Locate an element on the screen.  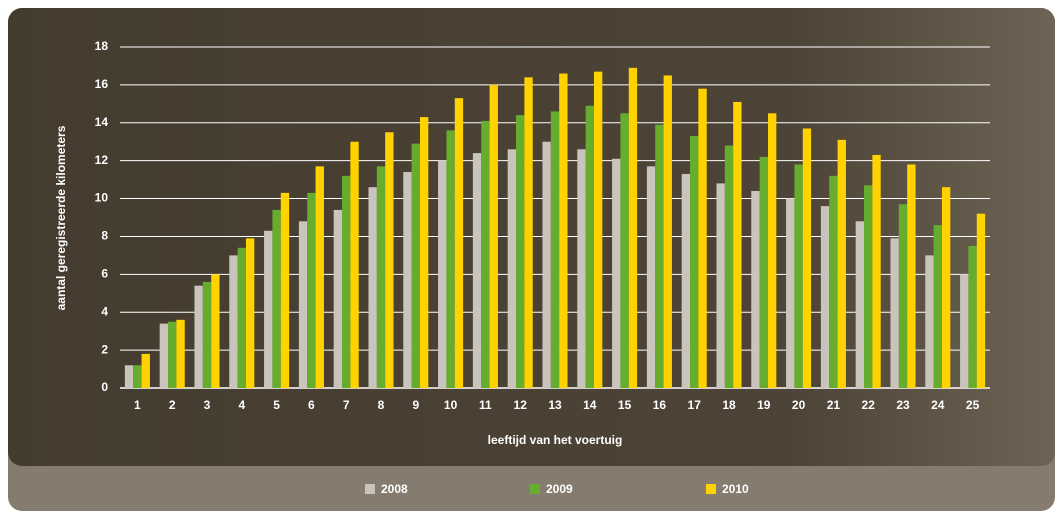
x-tick-label: 14 is located at coordinates (590, 405).